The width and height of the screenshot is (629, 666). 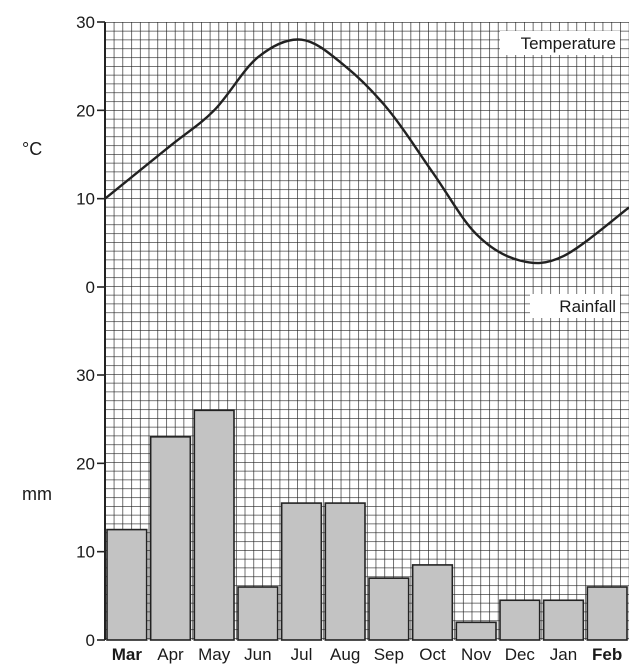 What do you see at coordinates (607, 654) in the screenshot?
I see `month-label-feb: Feb` at bounding box center [607, 654].